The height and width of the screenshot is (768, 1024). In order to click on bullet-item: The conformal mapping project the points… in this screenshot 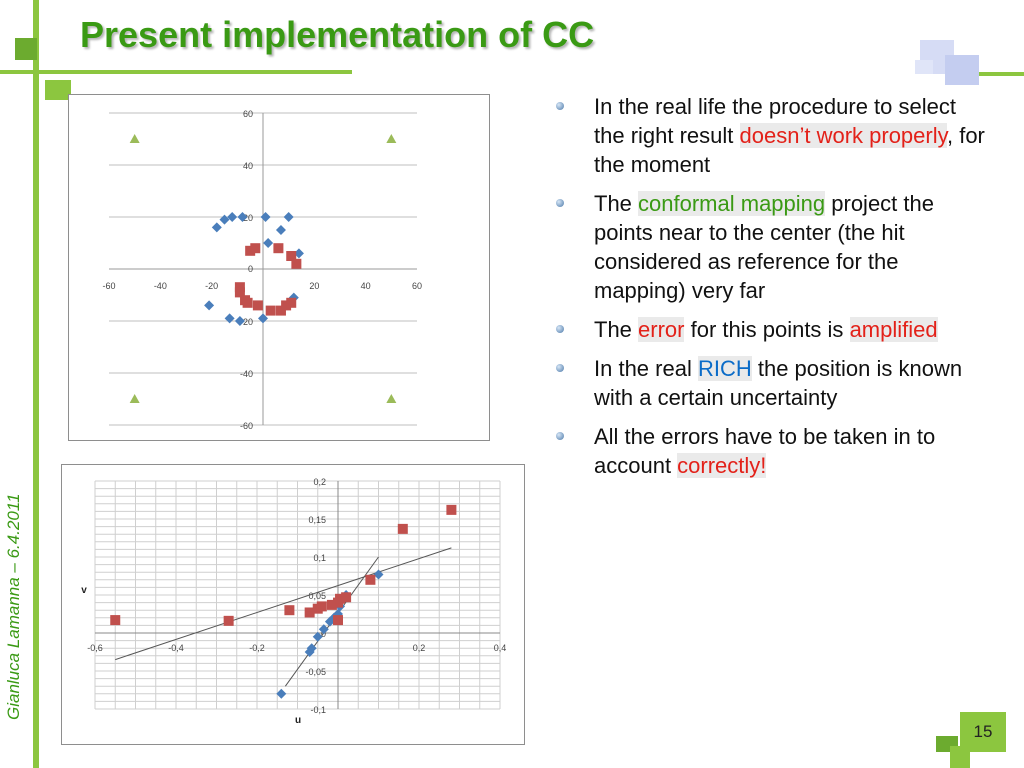, I will do `click(771, 247)`.